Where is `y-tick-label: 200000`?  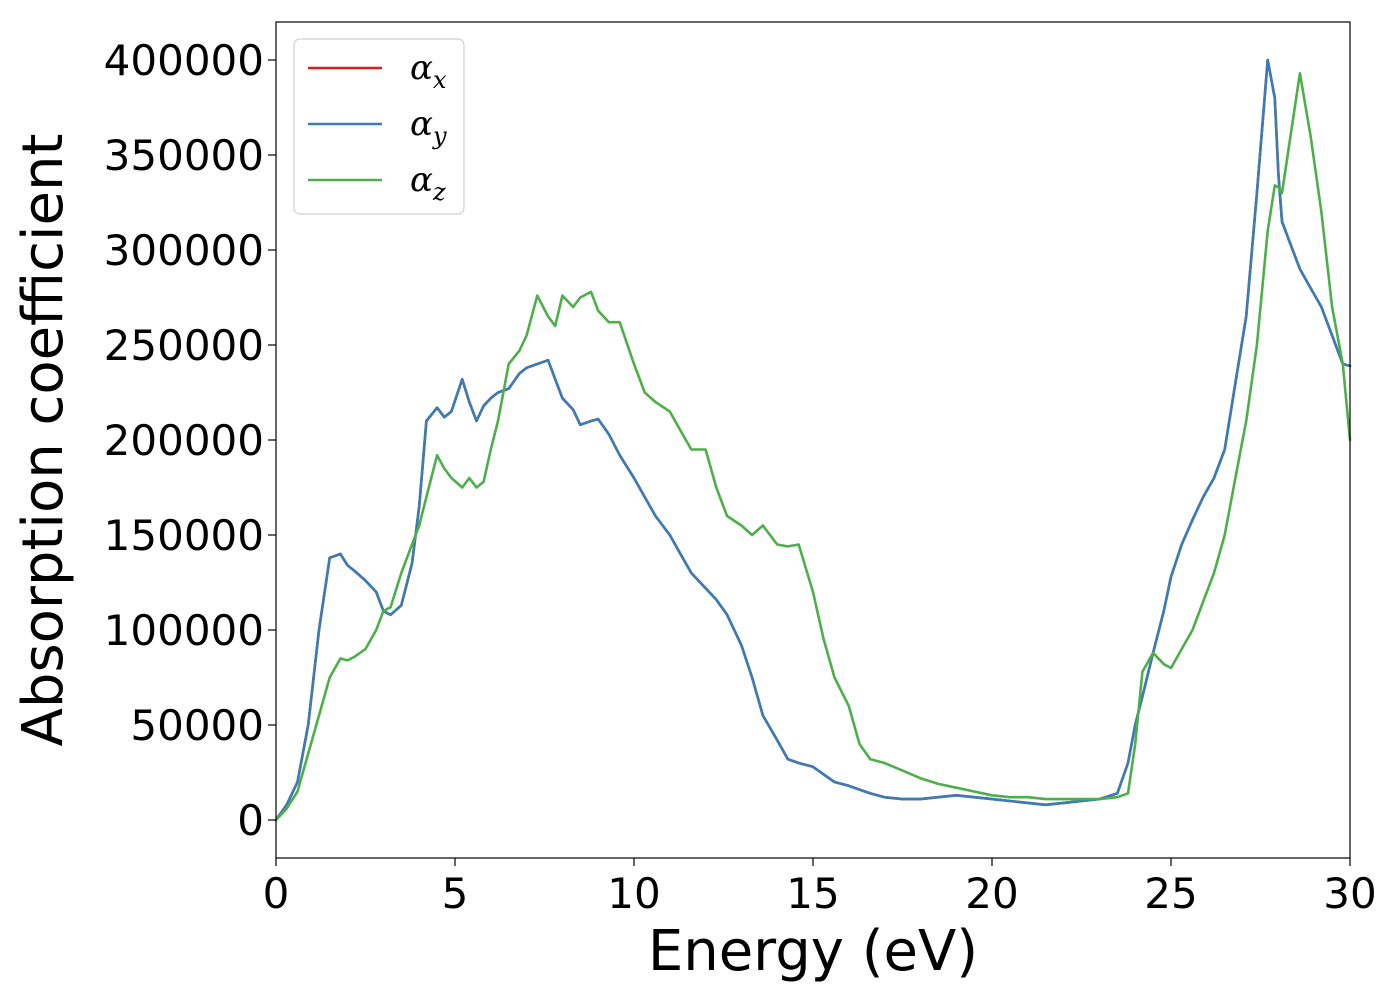 y-tick-label: 200000 is located at coordinates (184, 440).